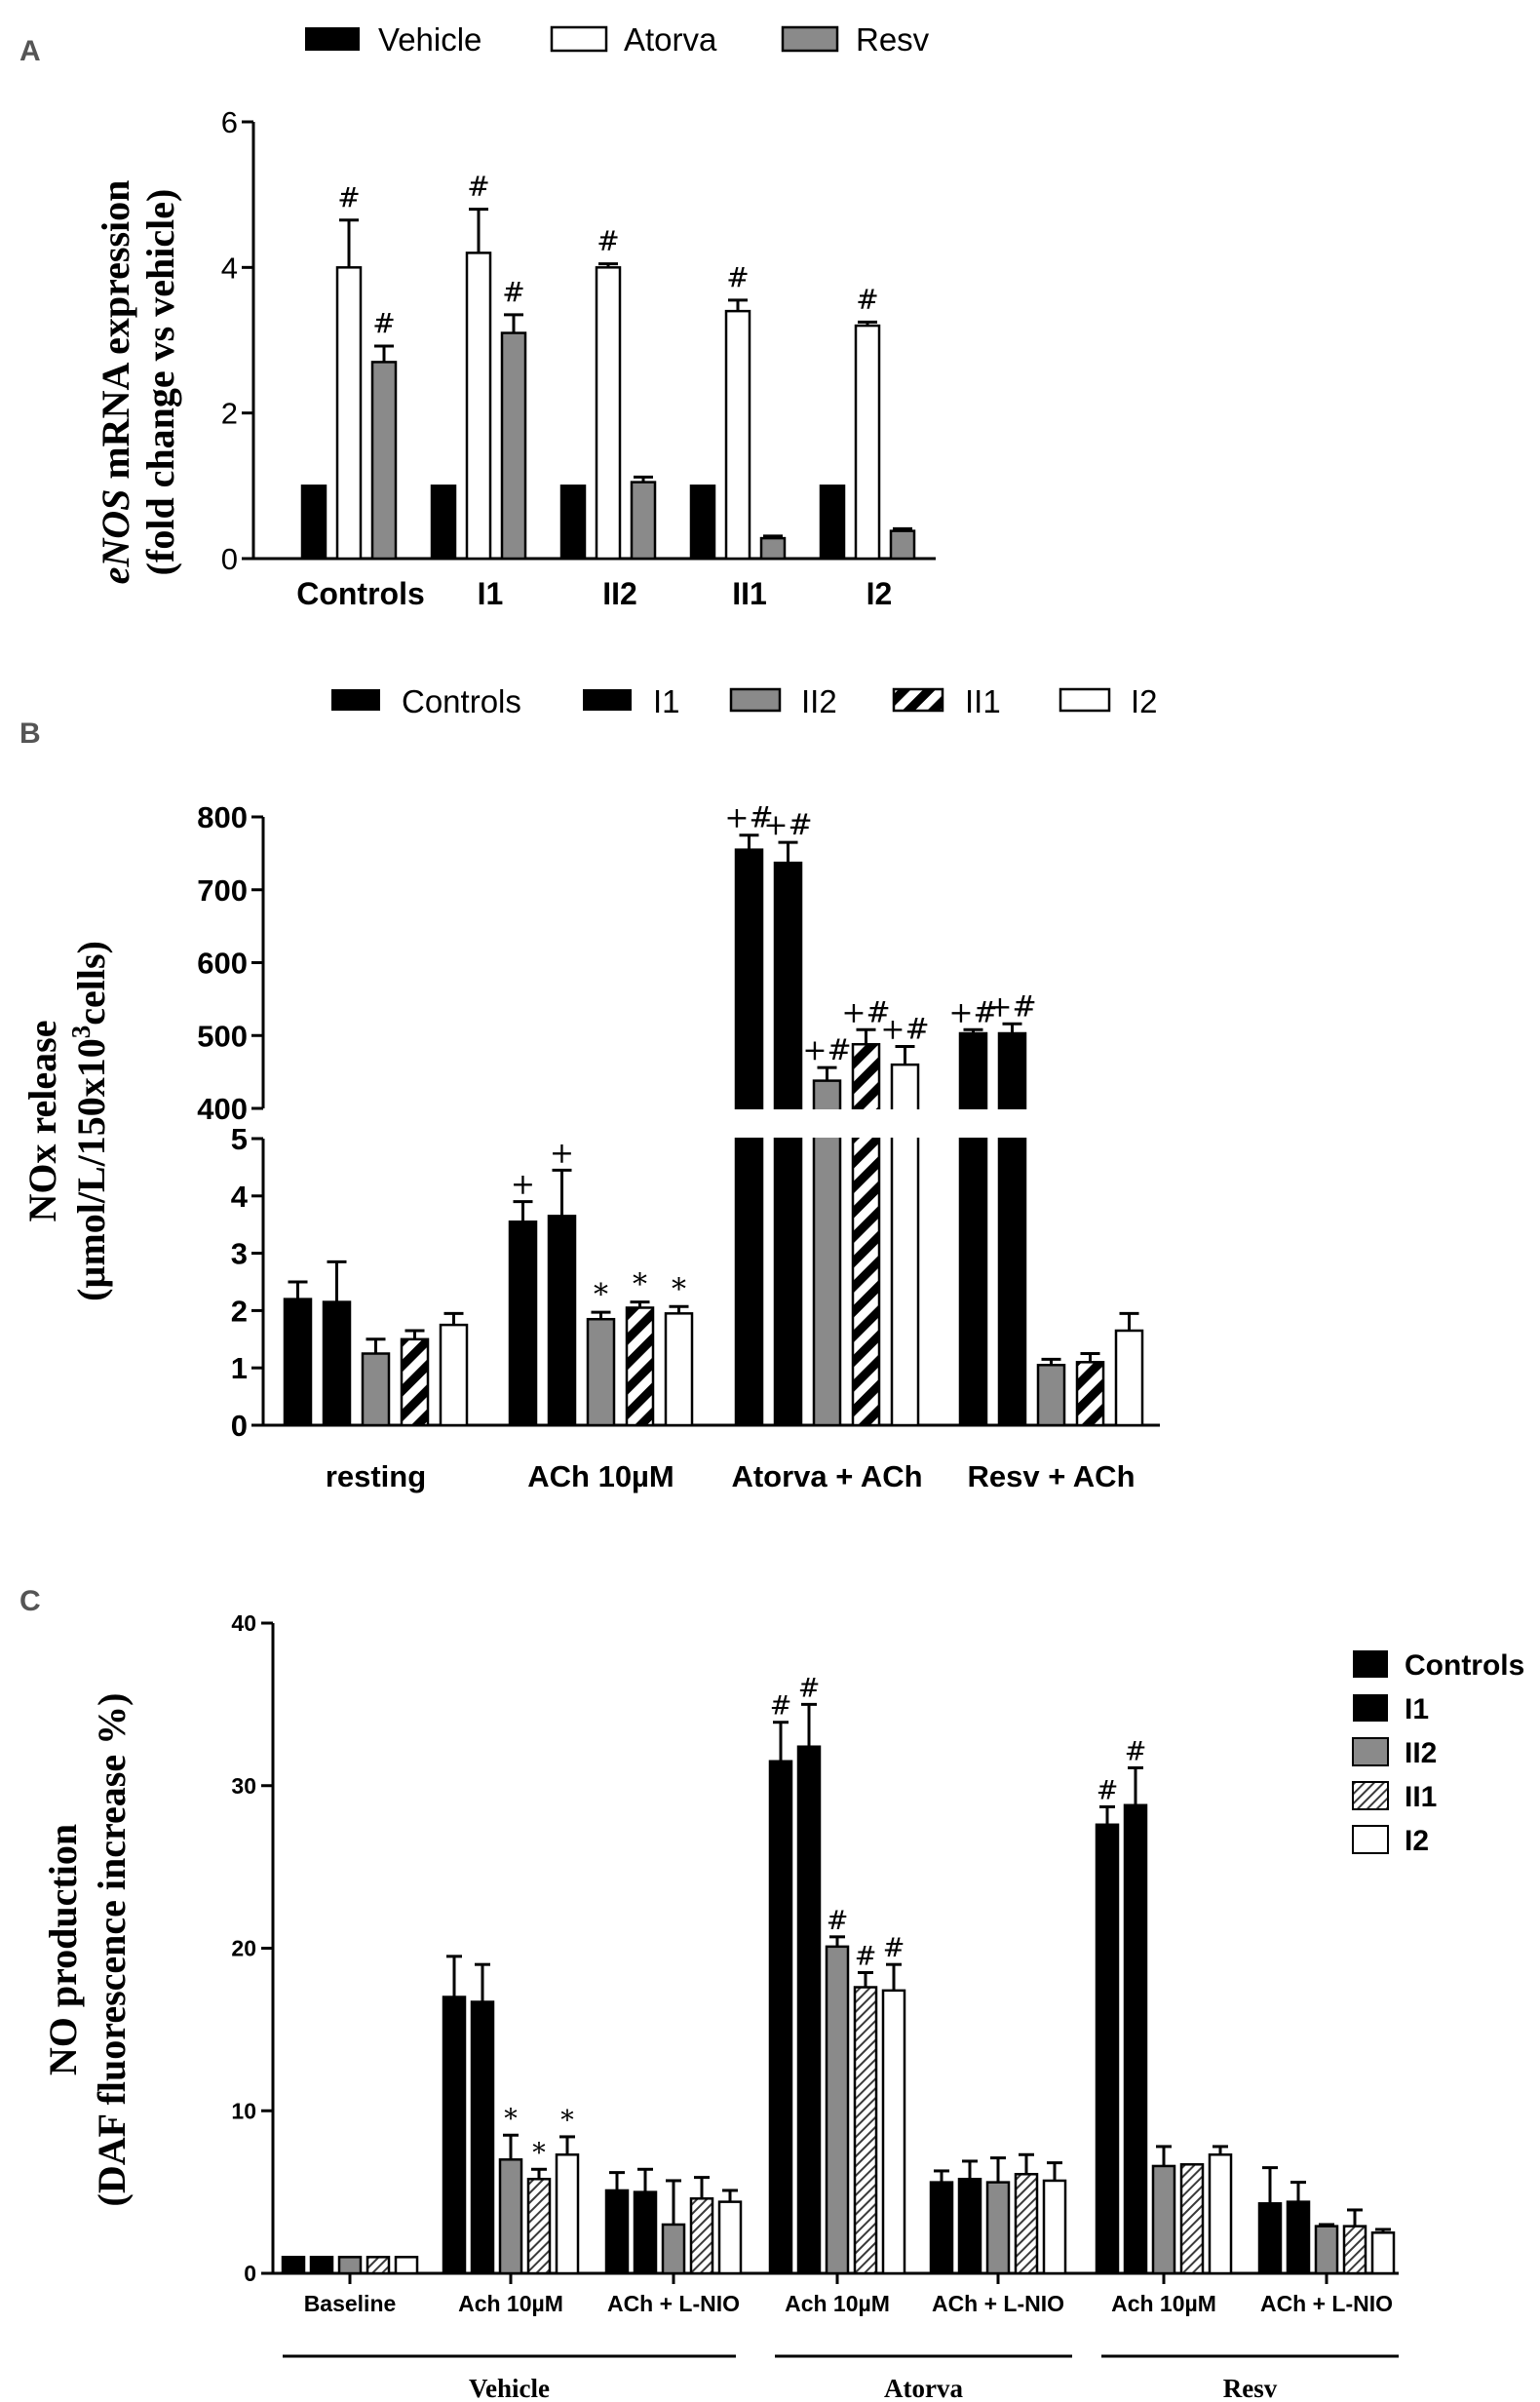  I want to click on legend-swatch-vehicle, so click(332, 39).